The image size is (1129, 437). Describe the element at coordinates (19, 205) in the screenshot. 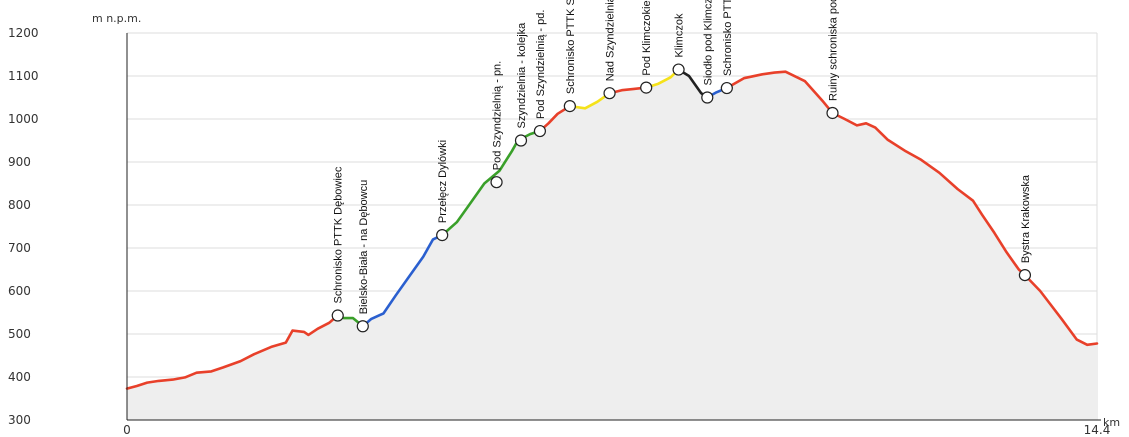

I see `y-tick-label: 800` at that location.